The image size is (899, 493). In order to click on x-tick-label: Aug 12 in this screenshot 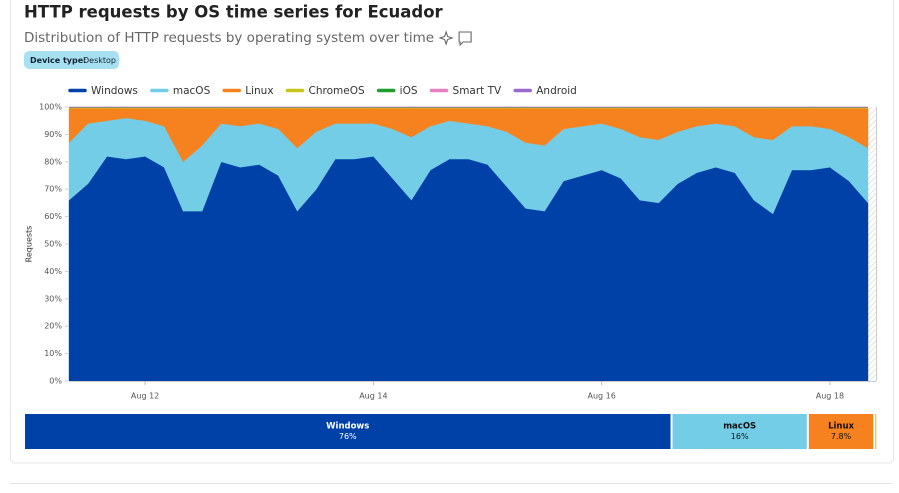, I will do `click(145, 396)`.